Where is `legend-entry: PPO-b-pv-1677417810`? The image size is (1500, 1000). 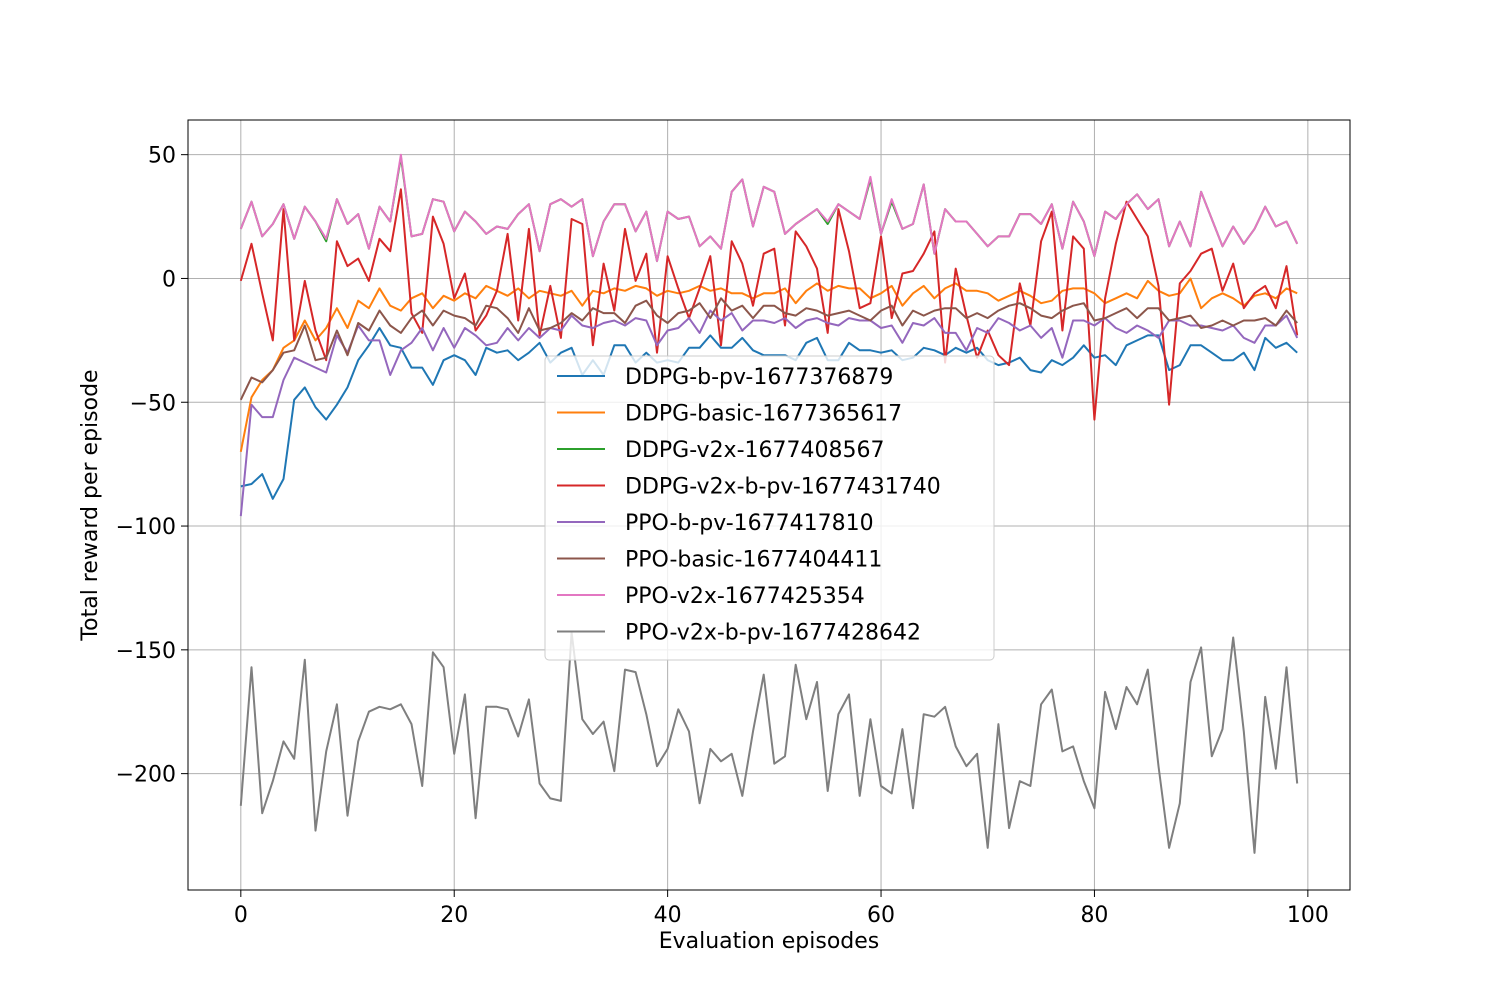
legend-entry: PPO-b-pv-1677417810 is located at coordinates (749, 523).